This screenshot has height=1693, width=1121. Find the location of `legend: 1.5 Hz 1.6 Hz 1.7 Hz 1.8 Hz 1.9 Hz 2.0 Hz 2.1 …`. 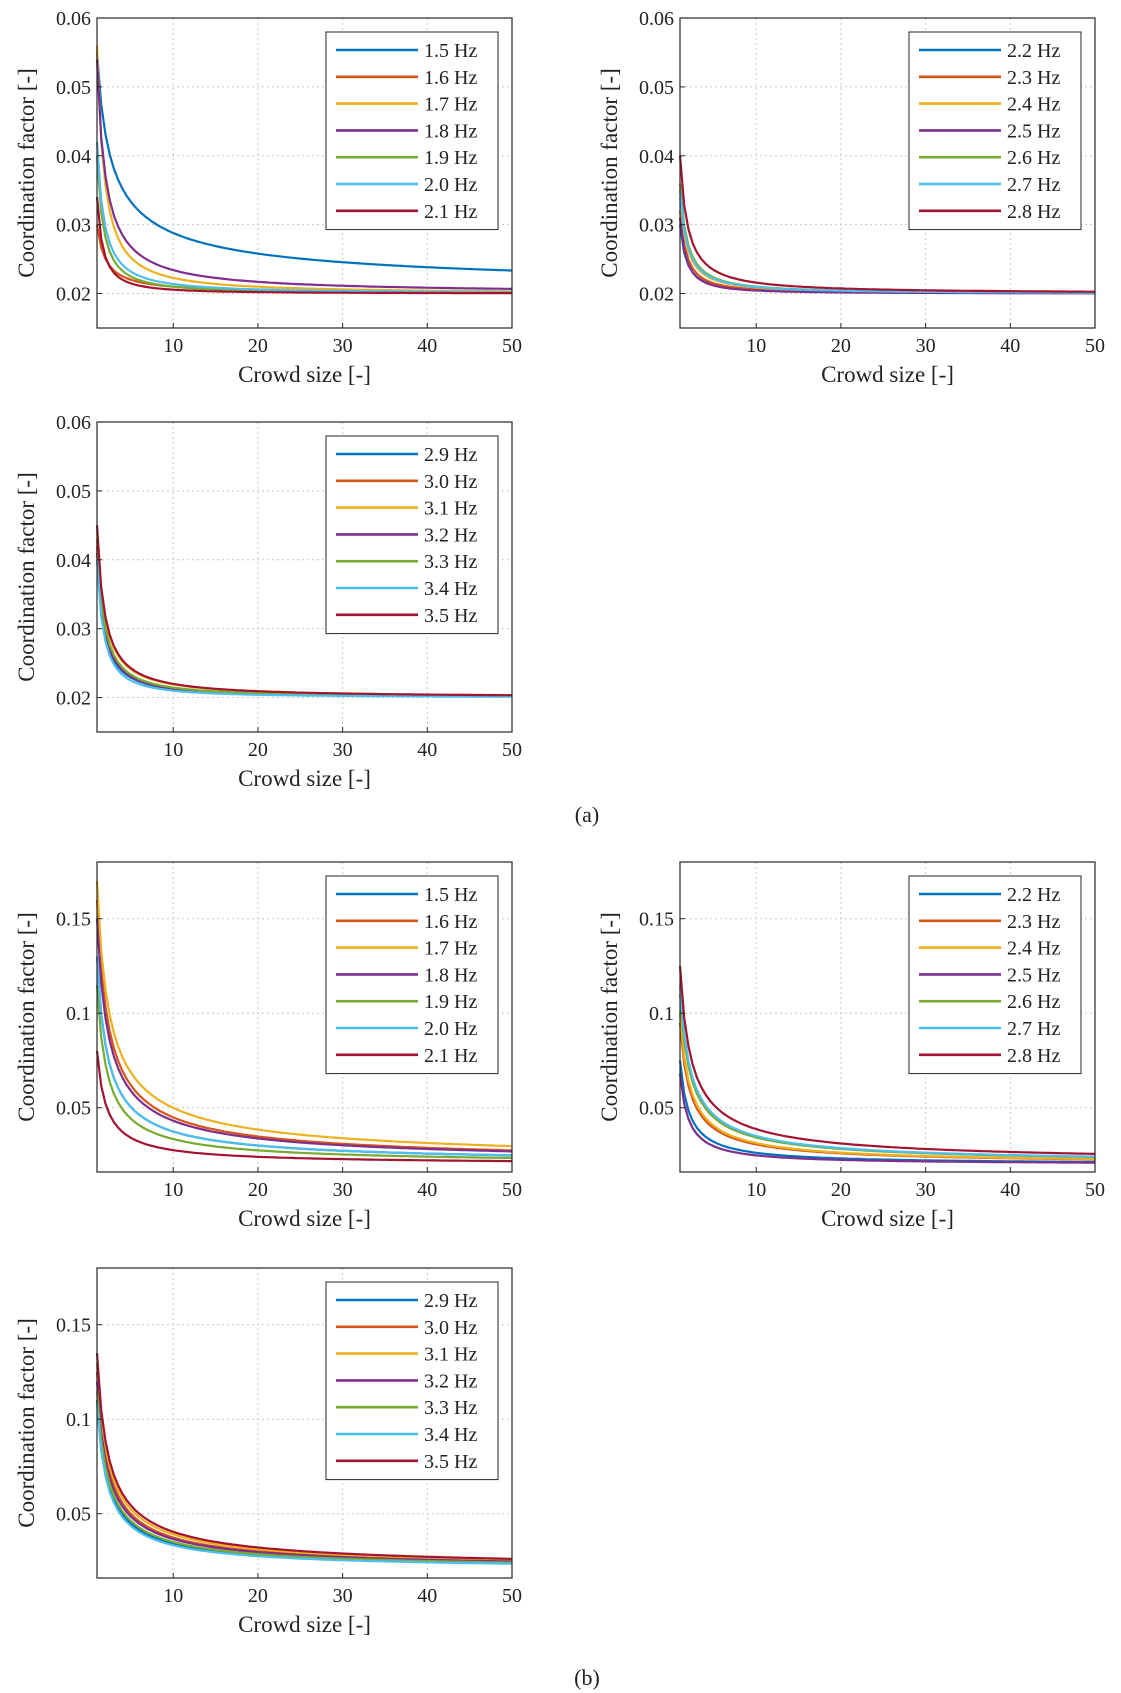

legend: 1.5 Hz 1.6 Hz 1.7 Hz 1.8 Hz 1.9 Hz 2.0 Hz 2.1 … is located at coordinates (412, 131).